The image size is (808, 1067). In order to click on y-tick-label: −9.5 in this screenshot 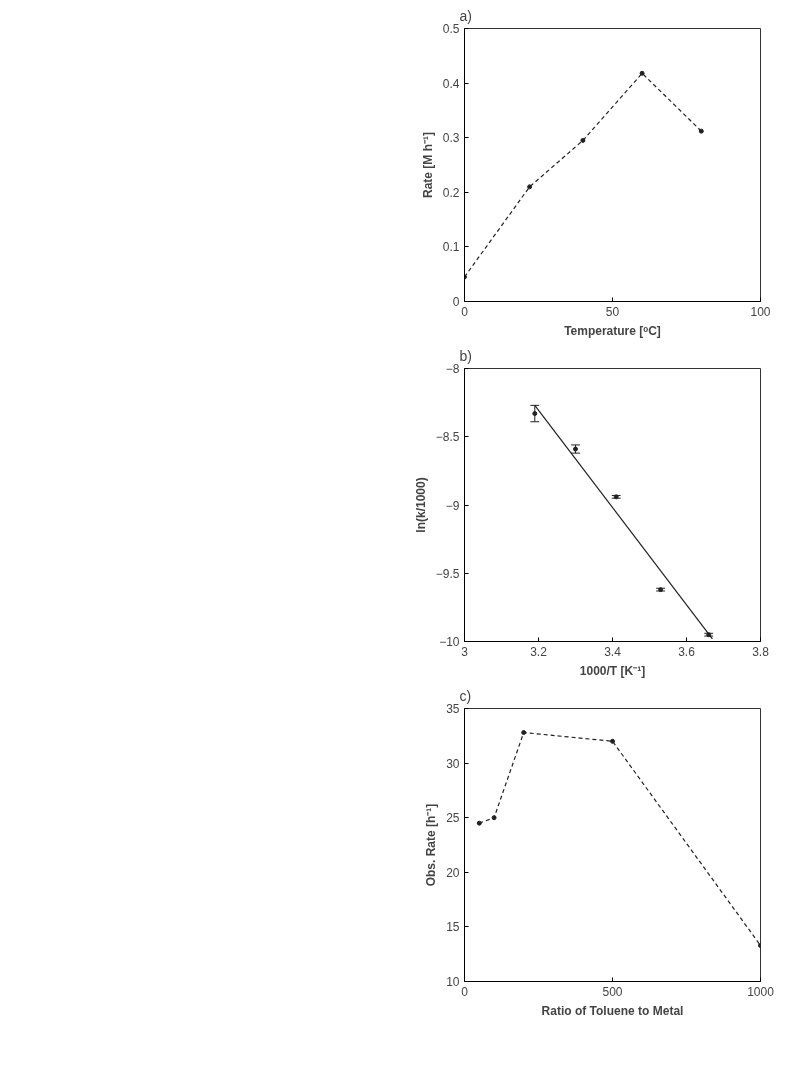, I will do `click(447, 573)`.